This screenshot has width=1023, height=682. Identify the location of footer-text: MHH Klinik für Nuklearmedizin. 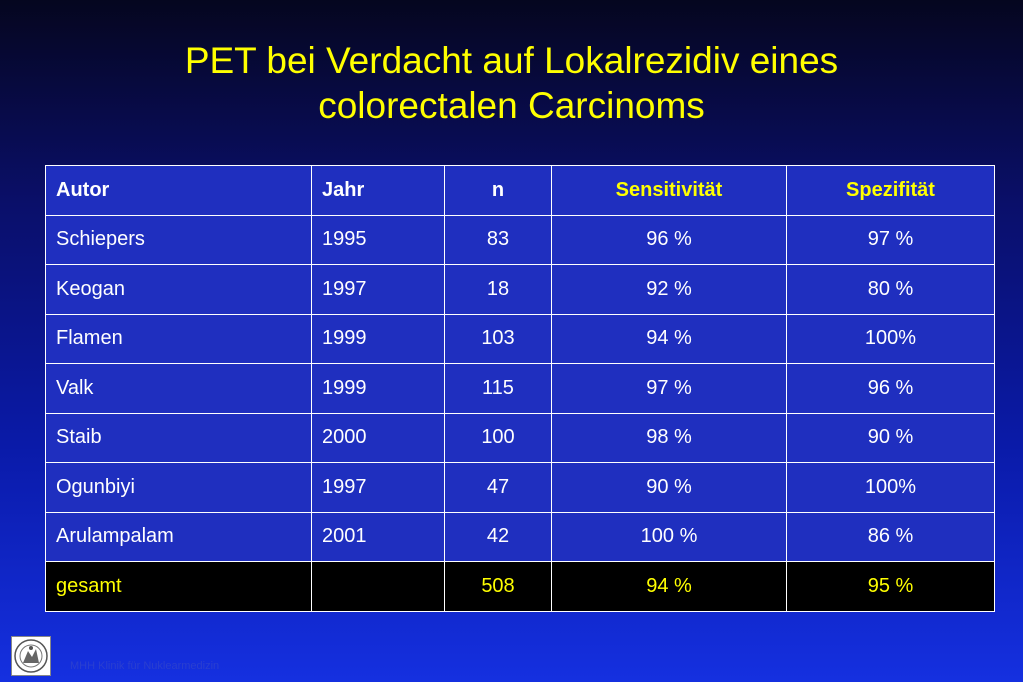
(145, 666).